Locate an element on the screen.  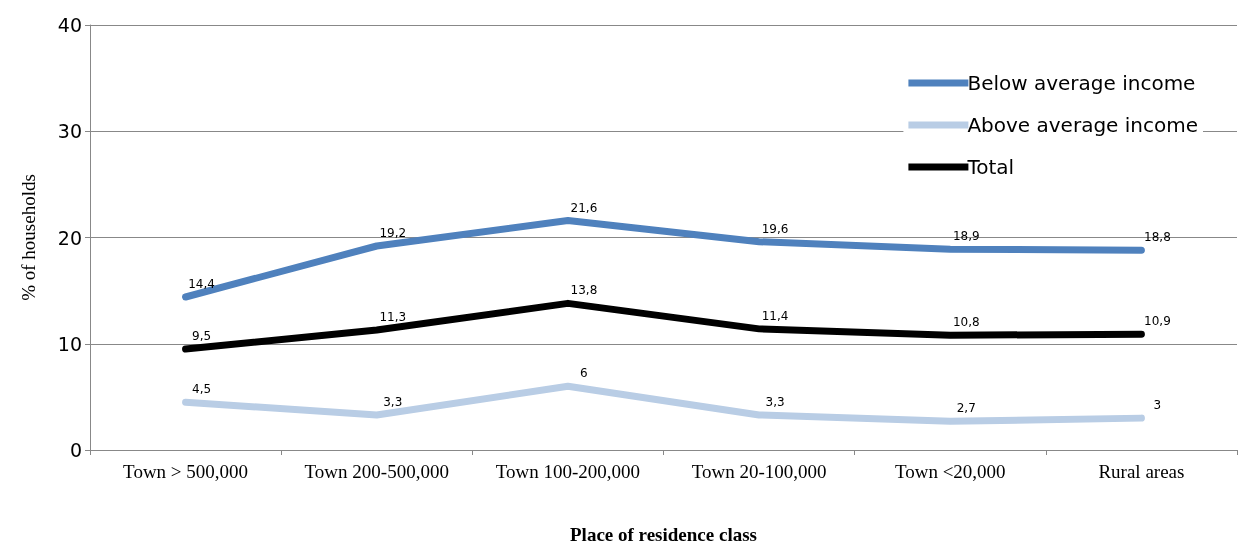
legend-label: Below average income is located at coordinates (1081, 83).